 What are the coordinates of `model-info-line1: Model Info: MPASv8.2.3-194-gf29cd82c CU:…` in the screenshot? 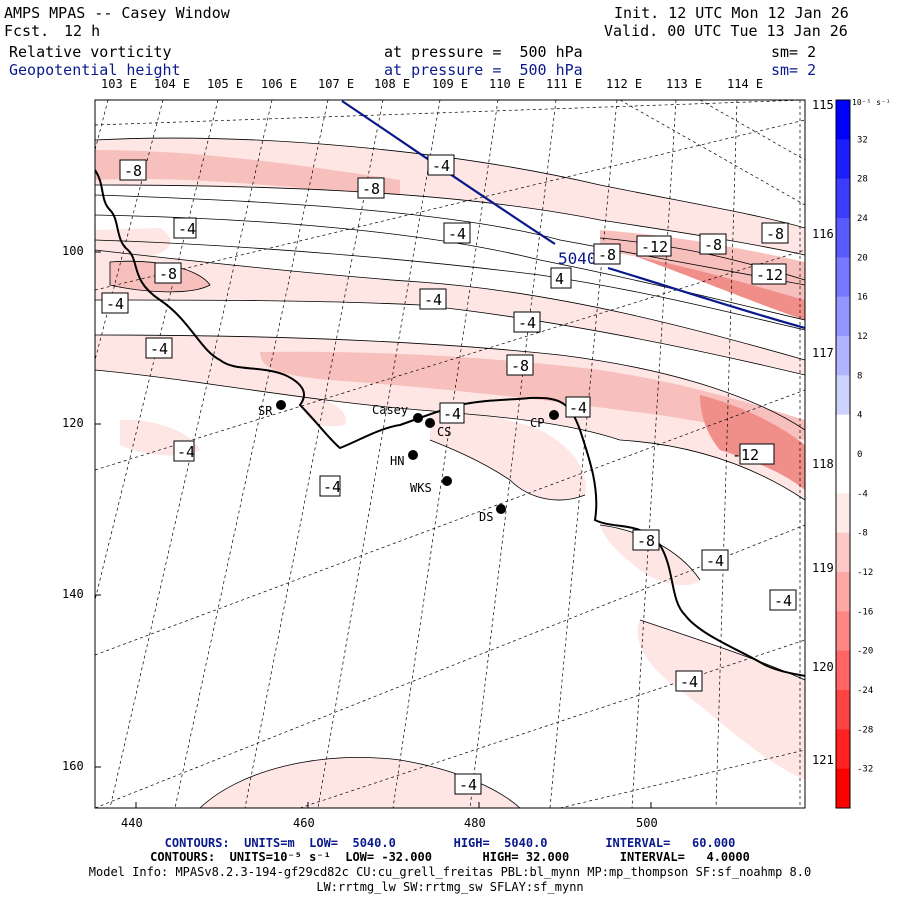 It's located at (450, 872).